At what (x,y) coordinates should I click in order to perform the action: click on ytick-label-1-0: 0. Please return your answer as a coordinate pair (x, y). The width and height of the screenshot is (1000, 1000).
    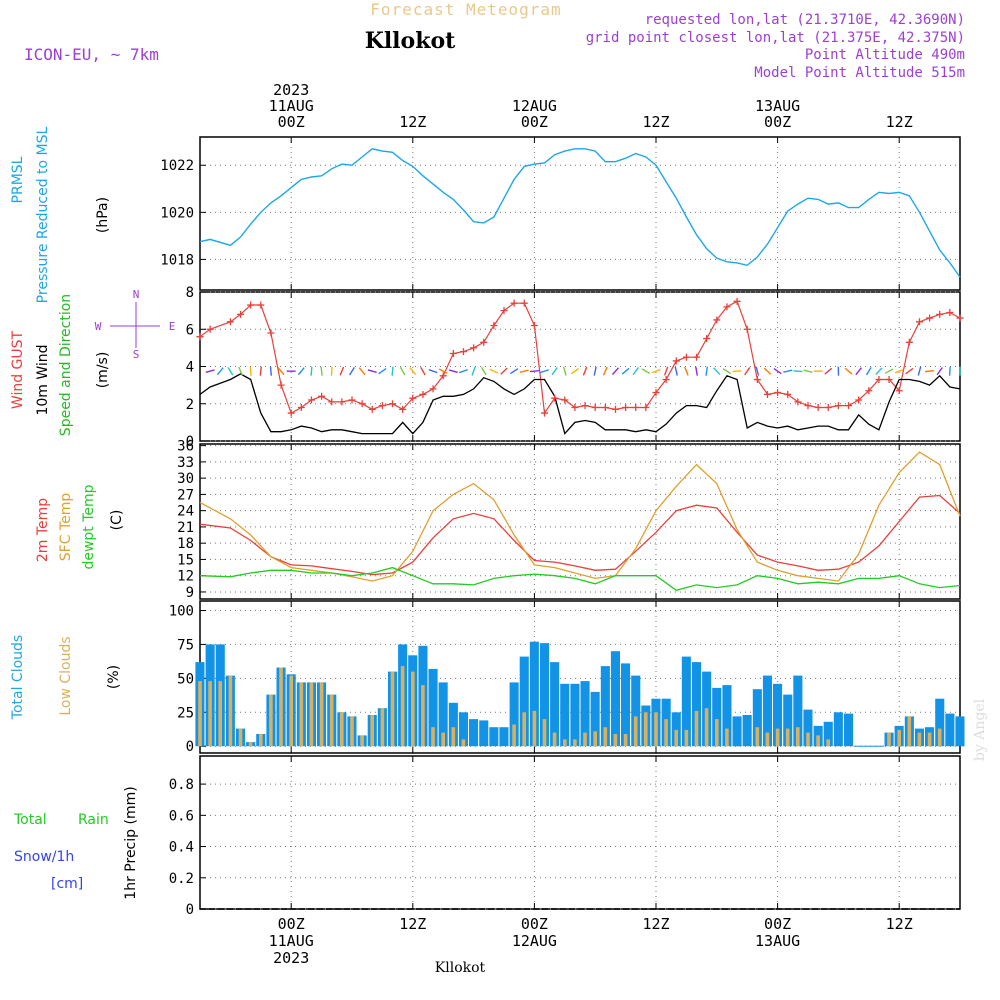
    Looking at the image, I should click on (190, 442).